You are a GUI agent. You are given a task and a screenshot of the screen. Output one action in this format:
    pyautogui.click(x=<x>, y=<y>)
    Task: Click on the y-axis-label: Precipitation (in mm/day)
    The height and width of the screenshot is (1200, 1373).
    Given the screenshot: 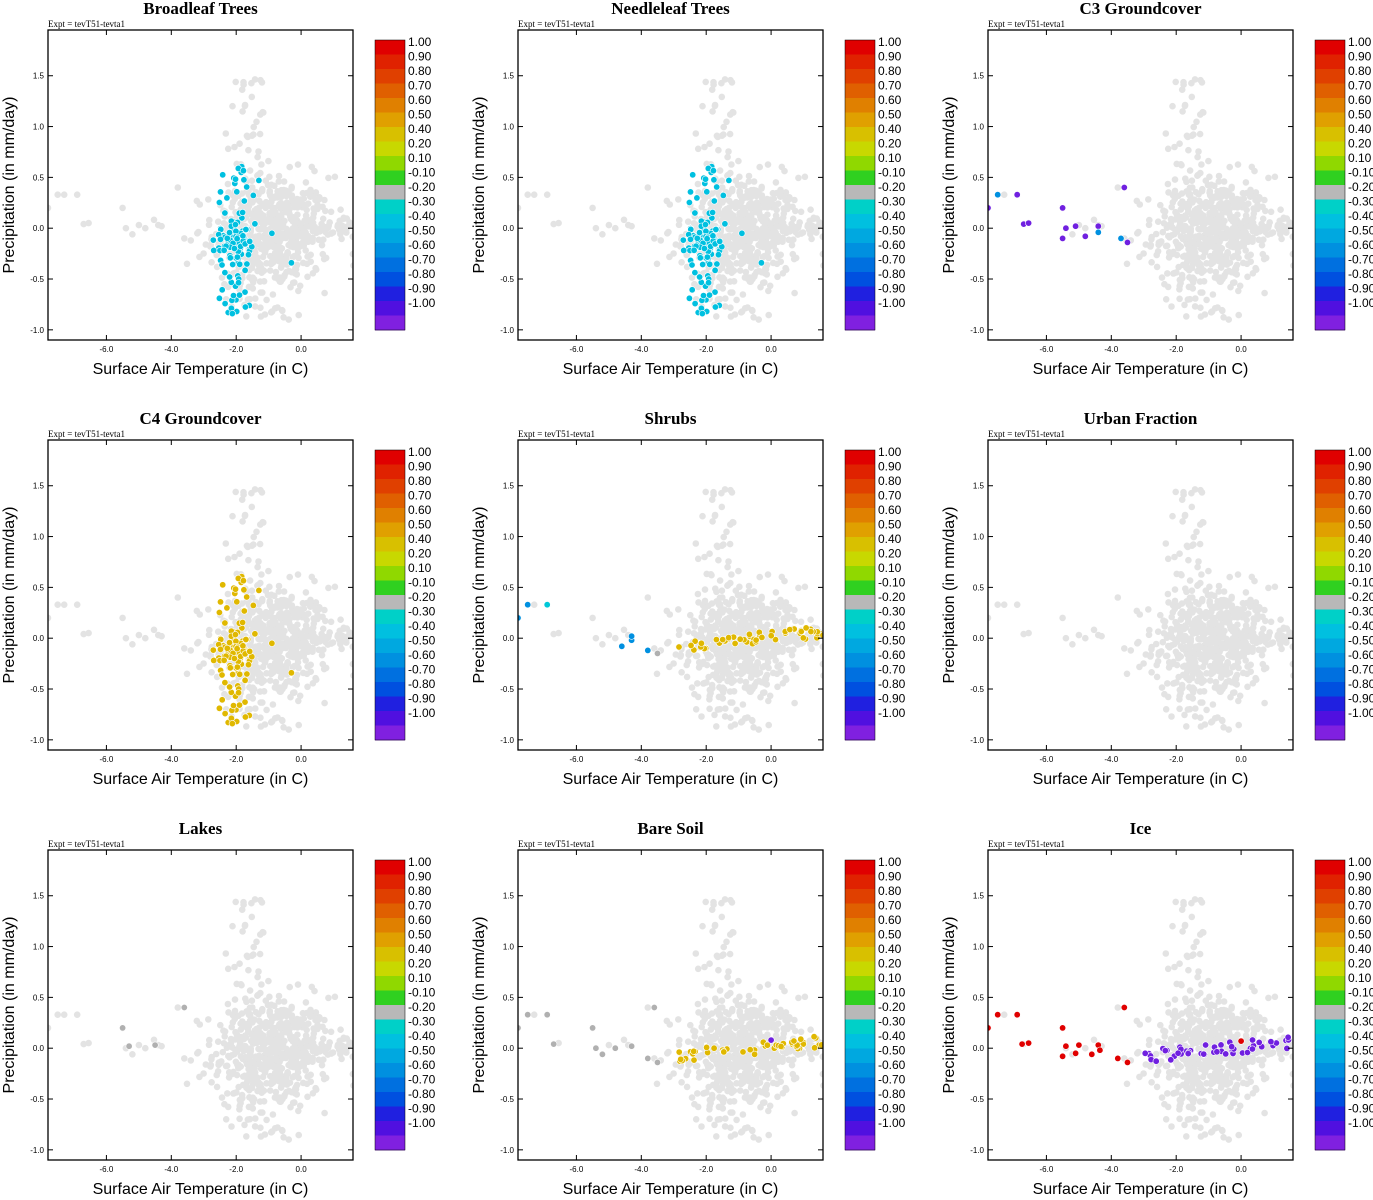 What is the action you would take?
    pyautogui.click(x=949, y=185)
    